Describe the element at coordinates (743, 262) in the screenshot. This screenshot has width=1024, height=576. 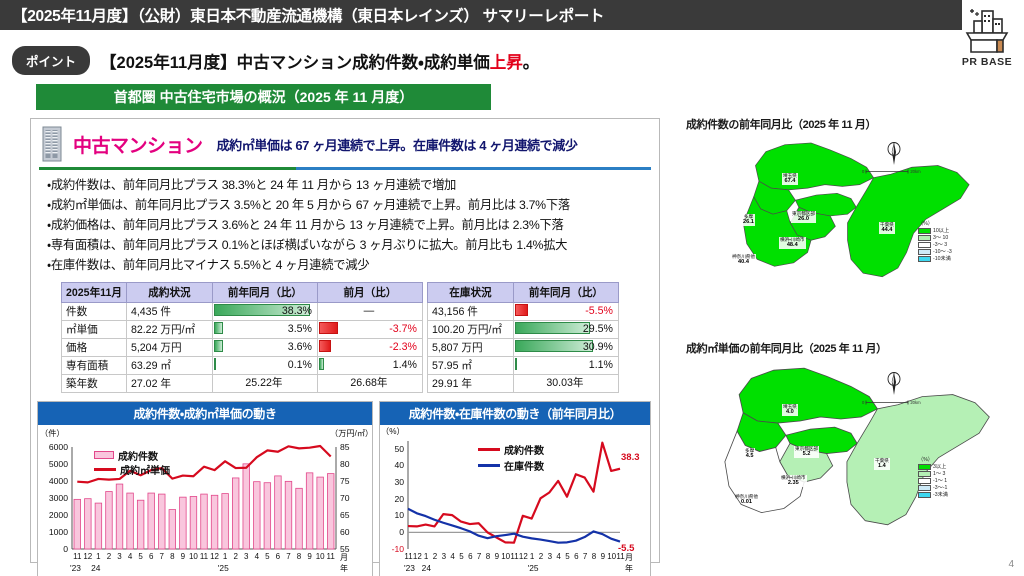
I see `map-label-value: 40.4` at that location.